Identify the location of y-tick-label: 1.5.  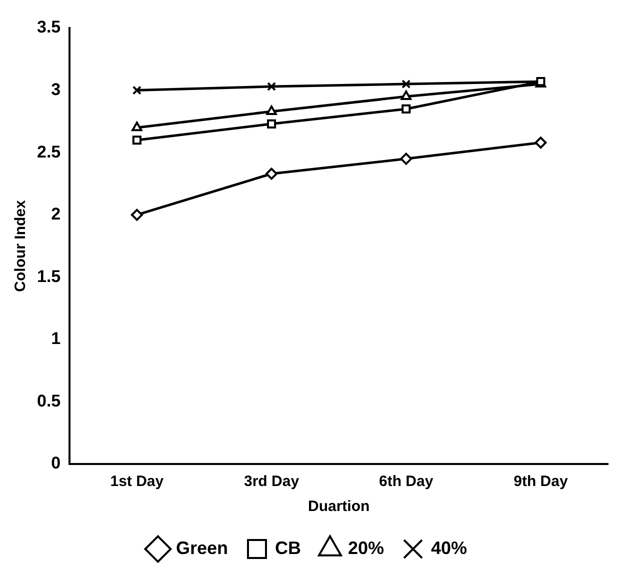
(48, 276).